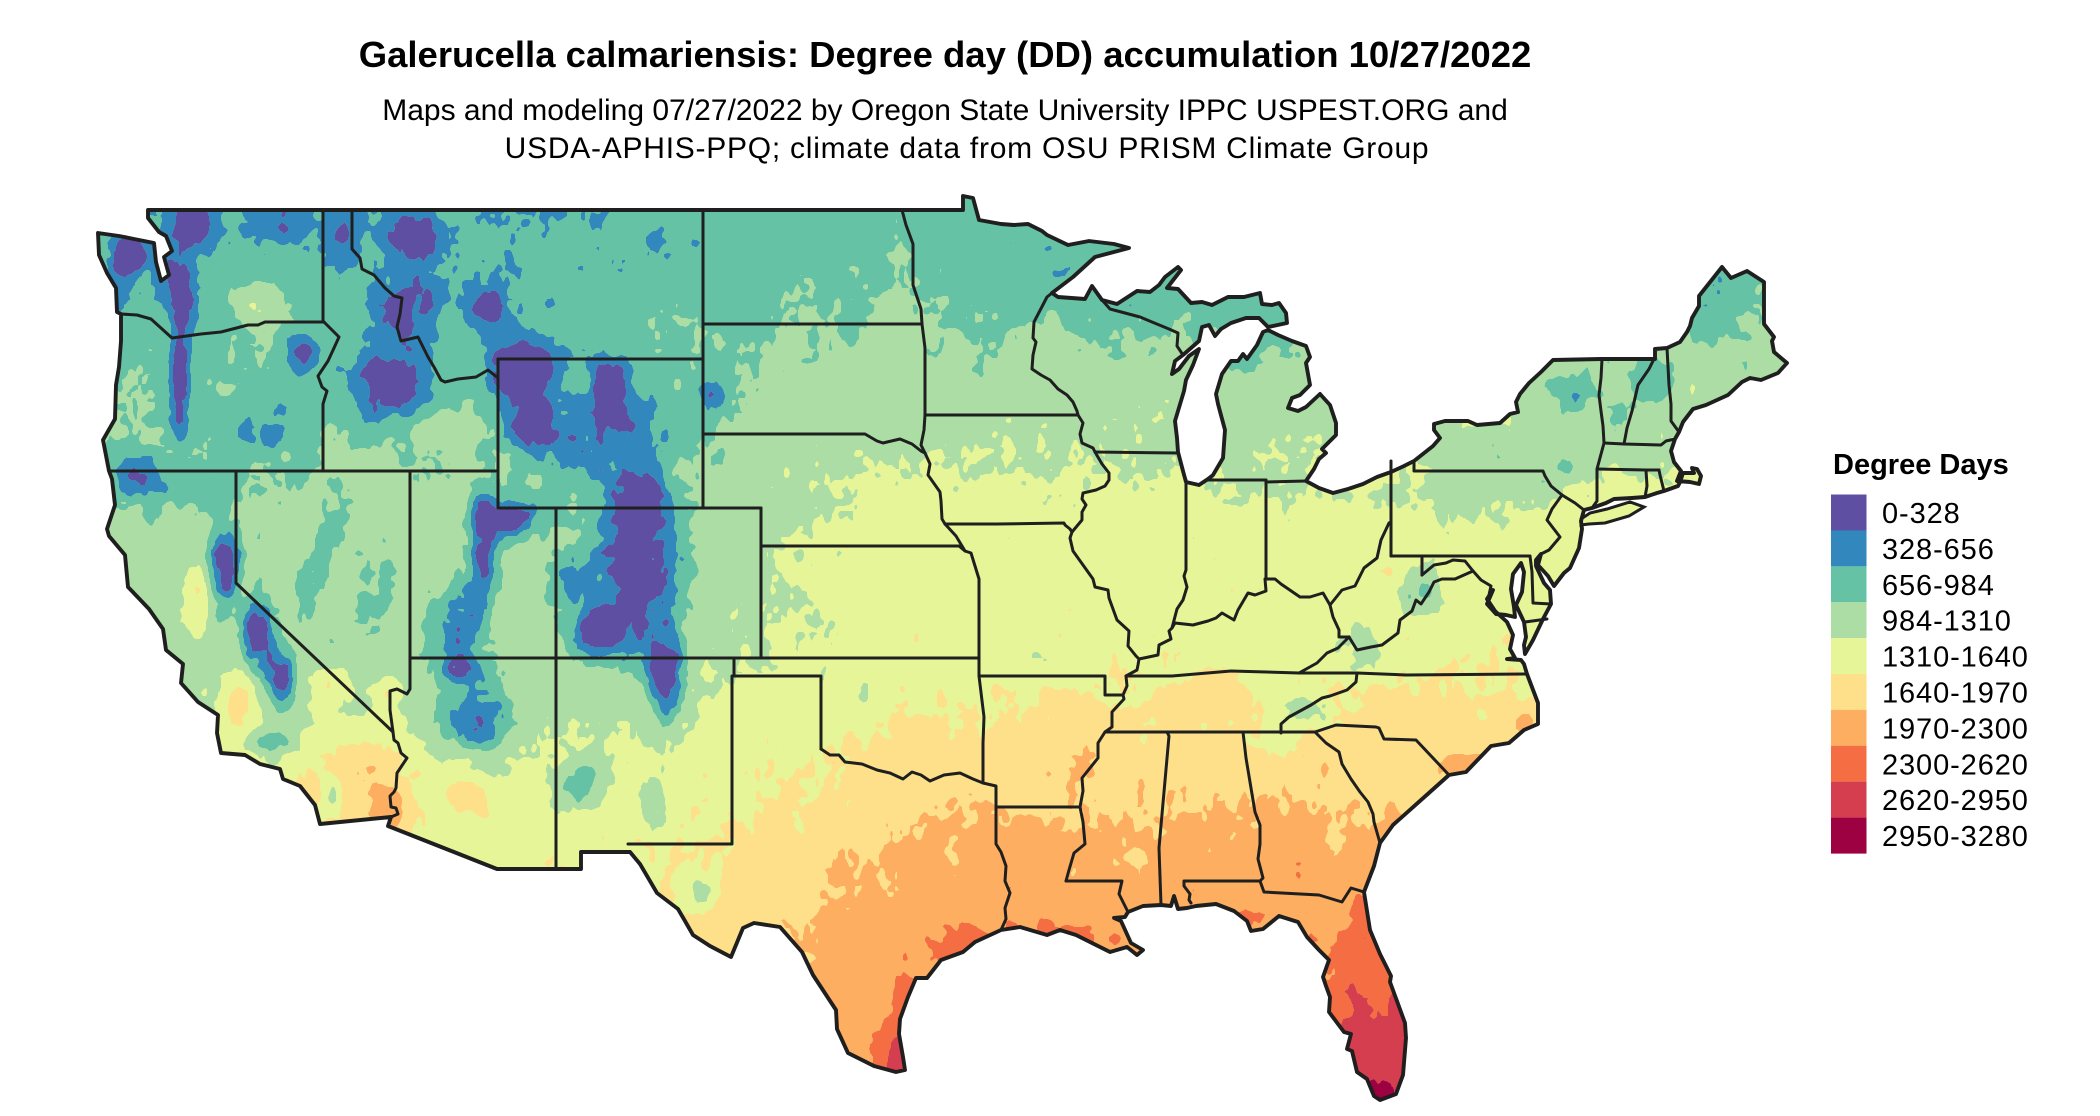 Image resolution: width=2100 pixels, height=1116 pixels. What do you see at coordinates (1938, 550) in the screenshot?
I see `svg-text: 328-656` at bounding box center [1938, 550].